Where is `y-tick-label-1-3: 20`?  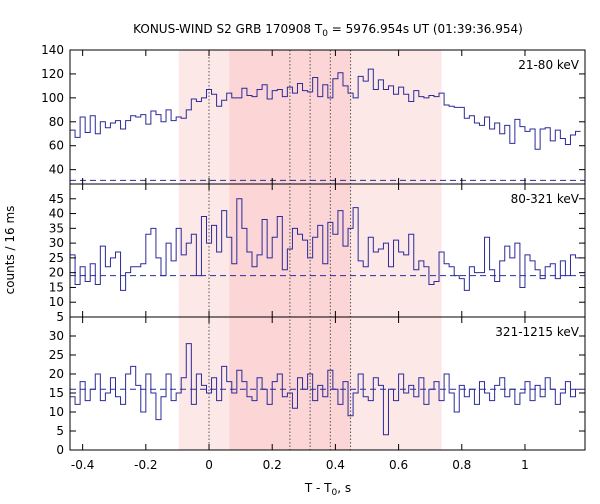
y-tick-label-1-3: 20 is located at coordinates (56, 273).